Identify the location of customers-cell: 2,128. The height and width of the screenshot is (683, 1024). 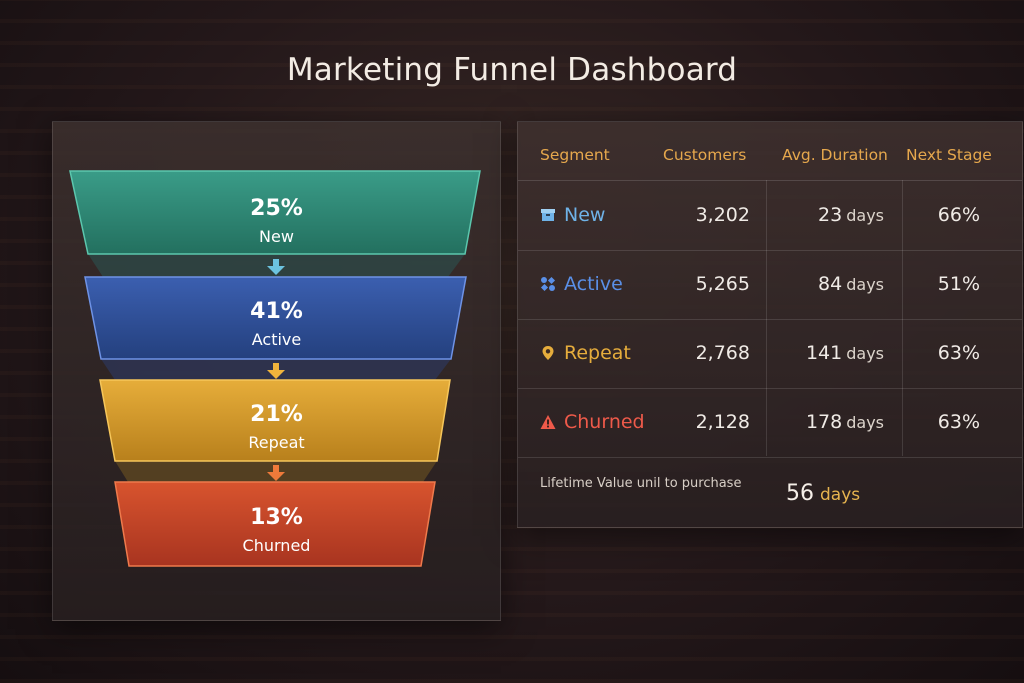
(722, 422).